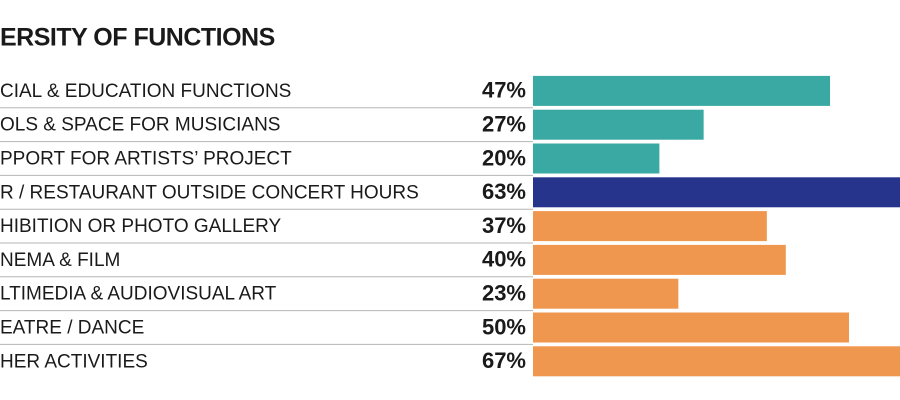  I want to click on value-label: 40%, so click(504, 259).